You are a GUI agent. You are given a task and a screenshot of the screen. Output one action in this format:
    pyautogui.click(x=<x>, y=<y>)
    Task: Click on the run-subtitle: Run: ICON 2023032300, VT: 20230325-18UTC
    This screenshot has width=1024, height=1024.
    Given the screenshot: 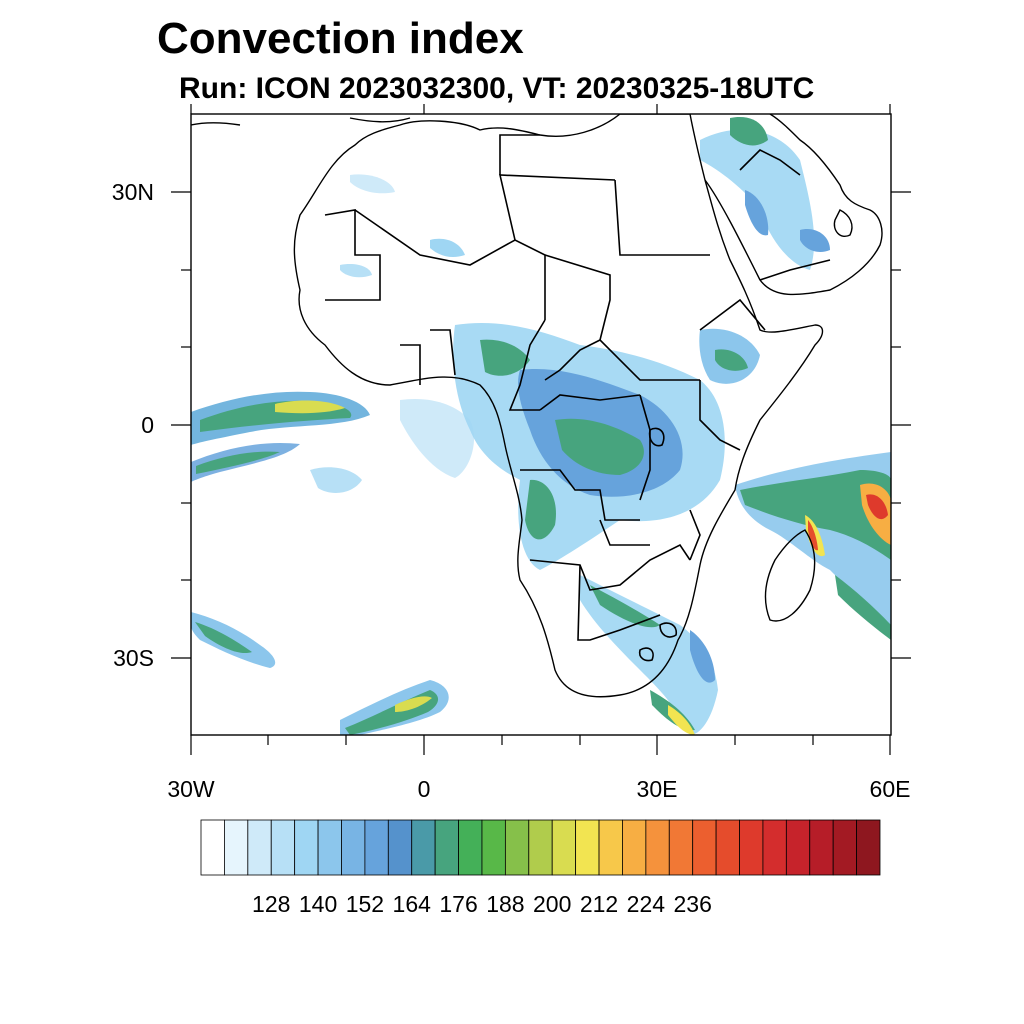 What is the action you would take?
    pyautogui.click(x=497, y=88)
    